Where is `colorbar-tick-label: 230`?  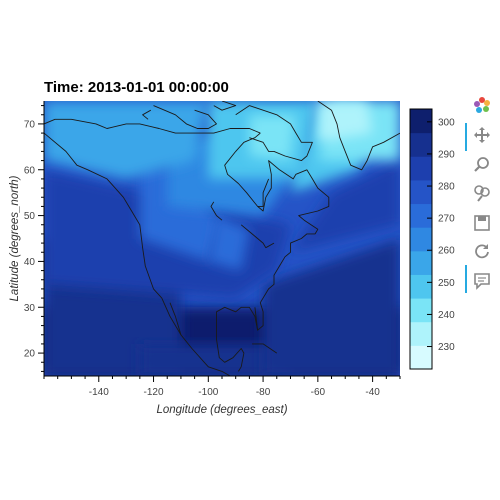 colorbar-tick-label: 230 is located at coordinates (446, 347).